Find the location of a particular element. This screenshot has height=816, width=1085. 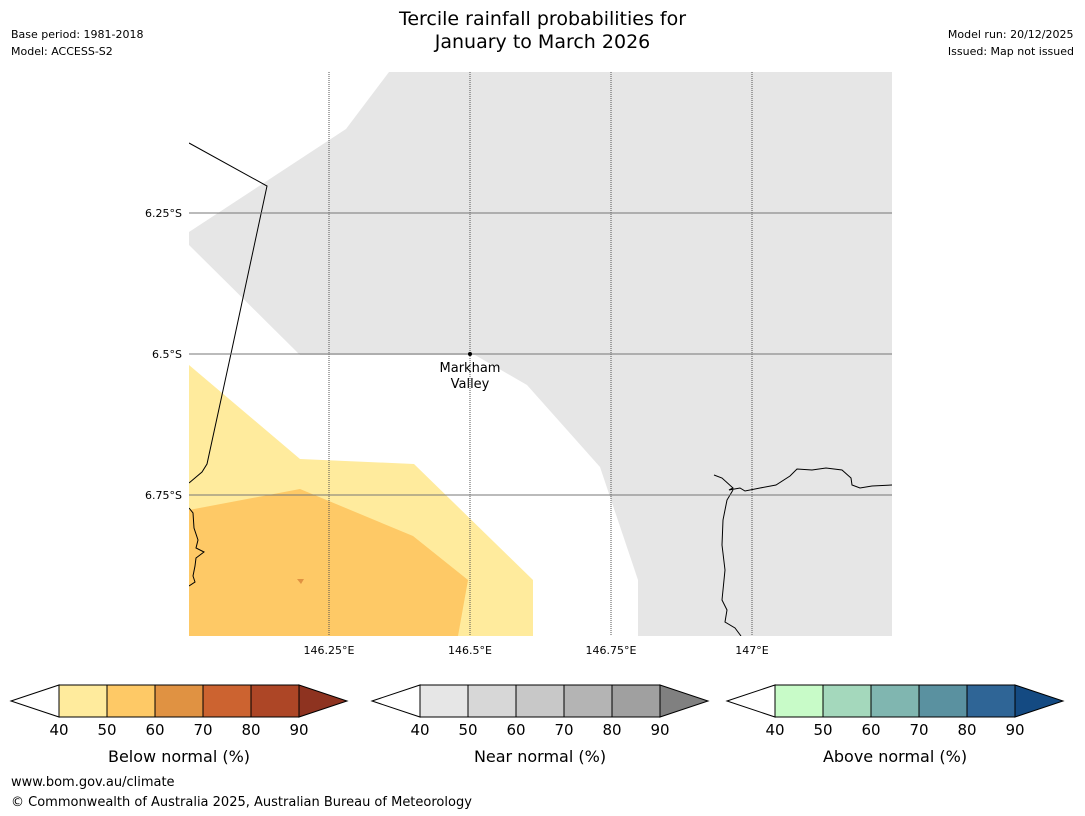

colorbar-below-tick: 40 is located at coordinates (58, 730).